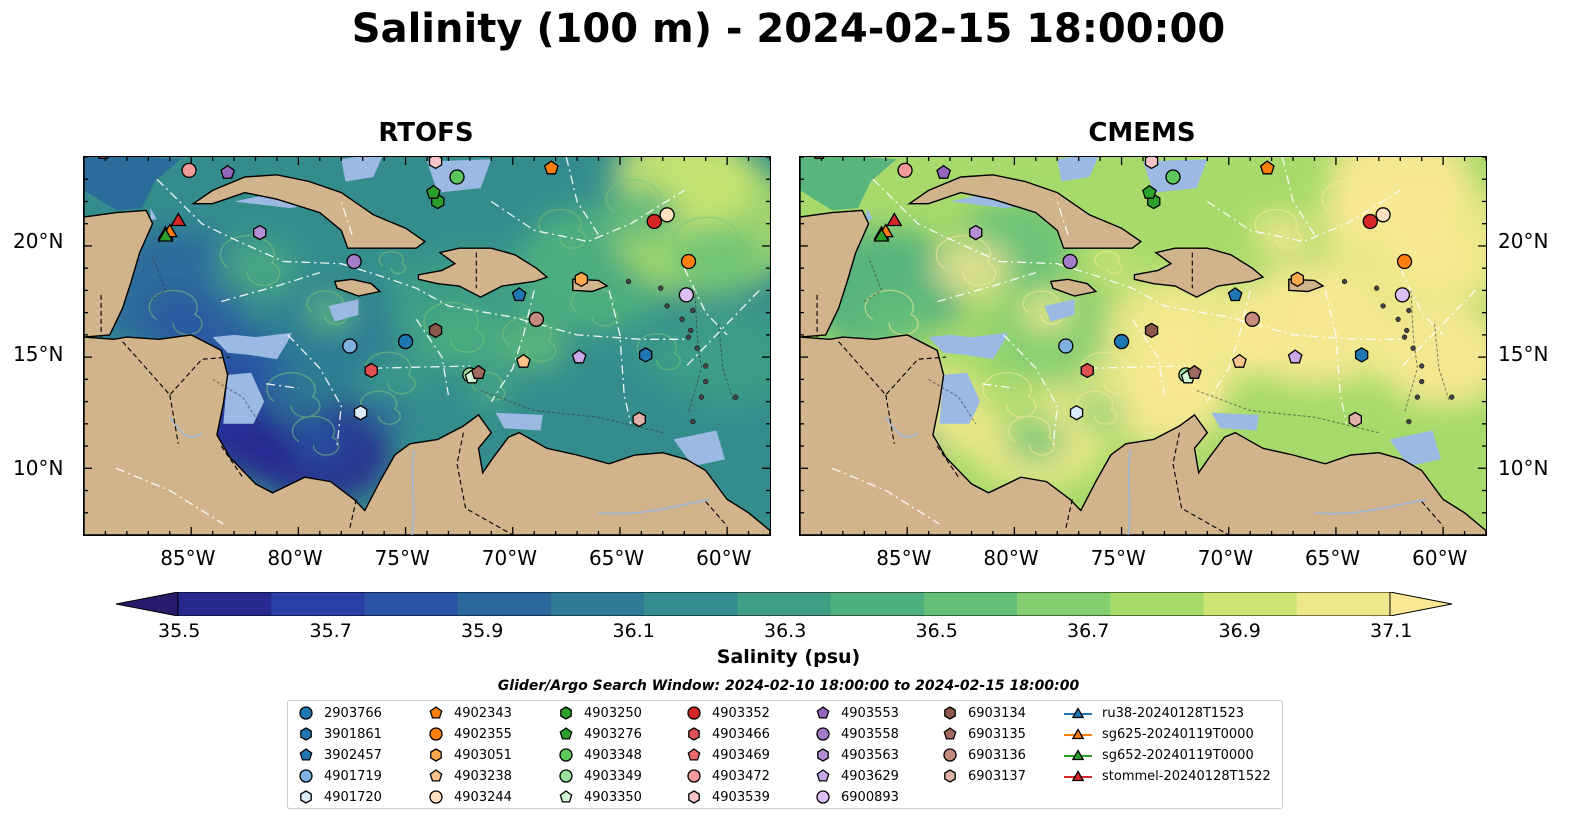  I want to click on legend-item-label: ru38-20240128T1523, so click(1173, 713).